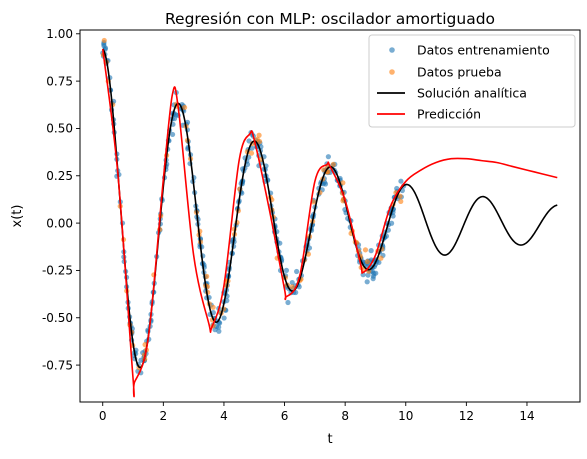 This screenshot has height=459, width=587. Describe the element at coordinates (57, 271) in the screenshot. I see `y-tick-label: -0.25` at that location.